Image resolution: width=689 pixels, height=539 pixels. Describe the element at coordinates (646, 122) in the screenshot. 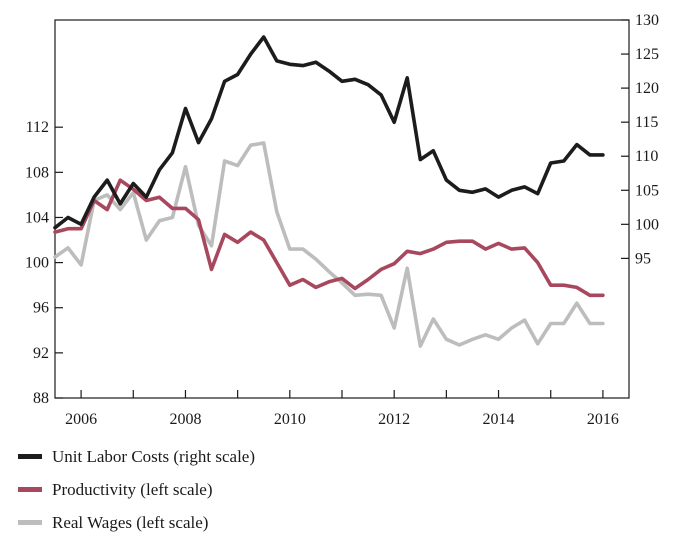

I see `y-right-tick-label: 115` at that location.